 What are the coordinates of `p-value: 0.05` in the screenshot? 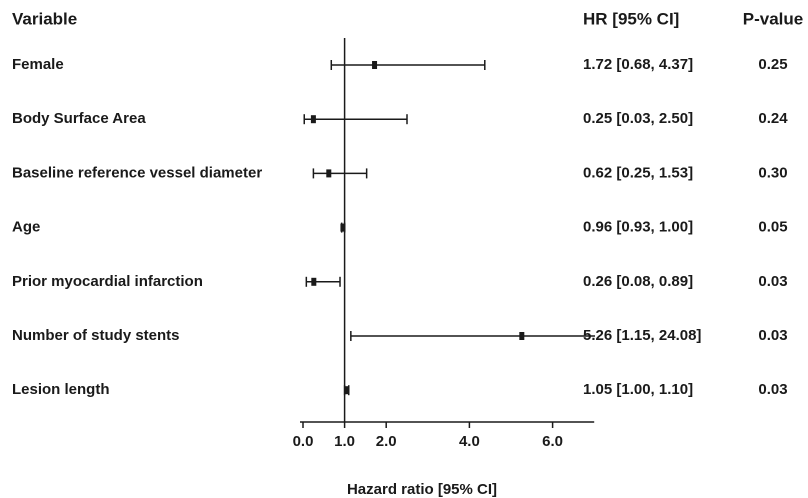 It's located at (772, 227).